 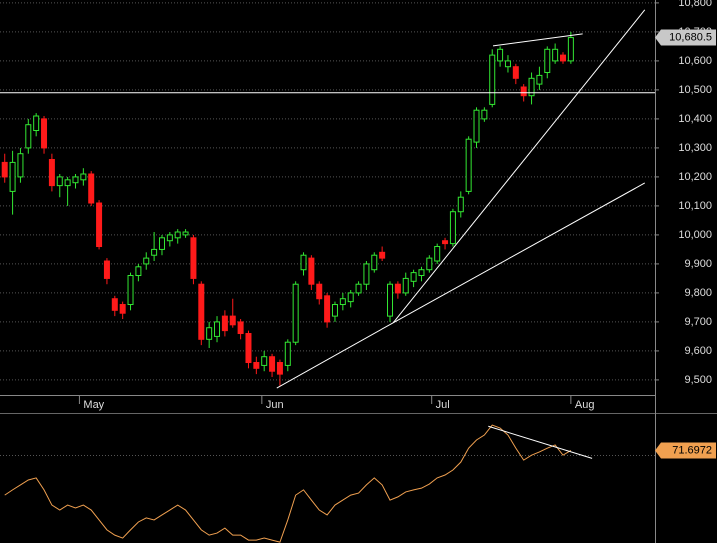 I want to click on y-tick-label: 10,800, so click(x=695, y=4).